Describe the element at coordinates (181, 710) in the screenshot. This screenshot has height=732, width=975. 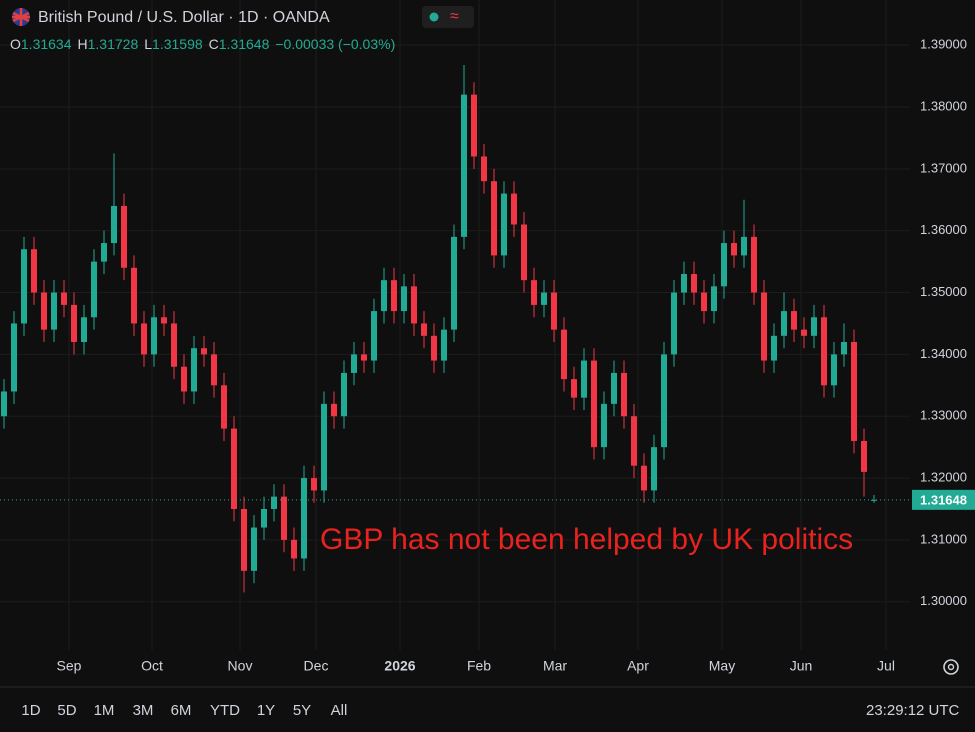
I see `range-button: 6M` at that location.